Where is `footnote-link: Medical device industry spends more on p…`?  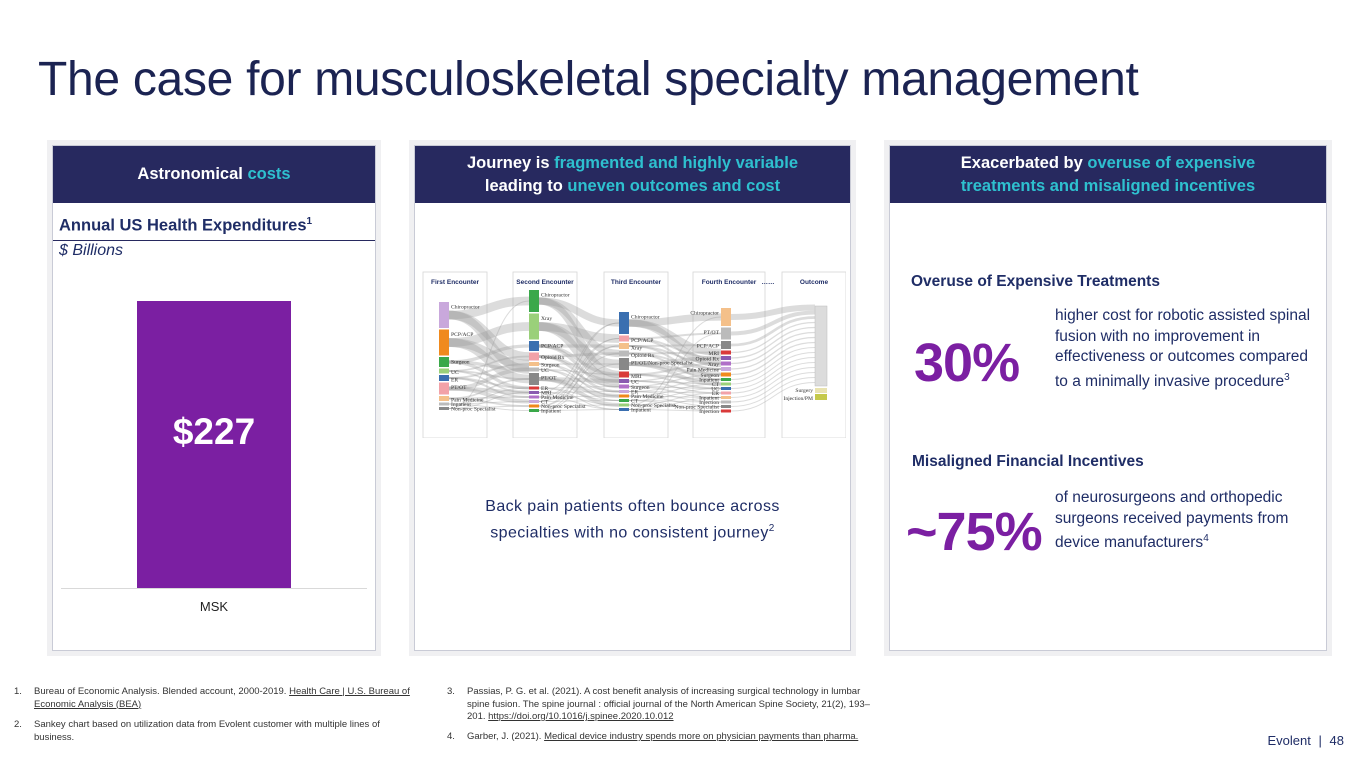 footnote-link: Medical device industry spends more on p… is located at coordinates (701, 736).